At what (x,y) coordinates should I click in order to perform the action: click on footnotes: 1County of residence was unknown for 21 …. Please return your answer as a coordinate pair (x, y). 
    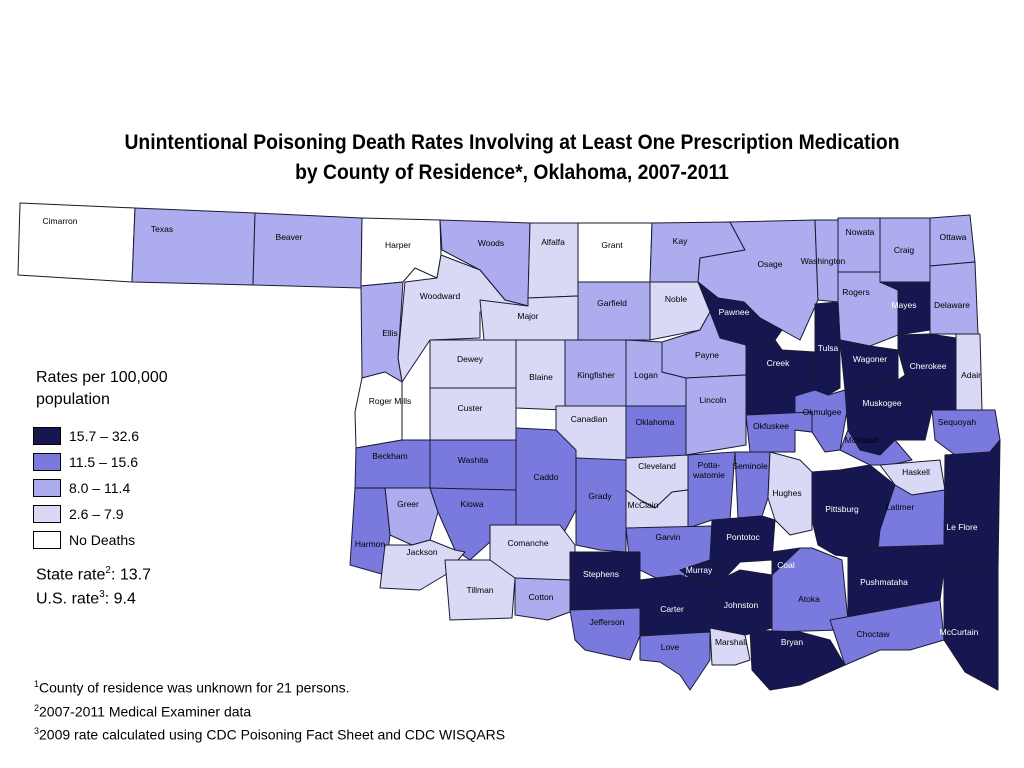
    Looking at the image, I should click on (269, 709).